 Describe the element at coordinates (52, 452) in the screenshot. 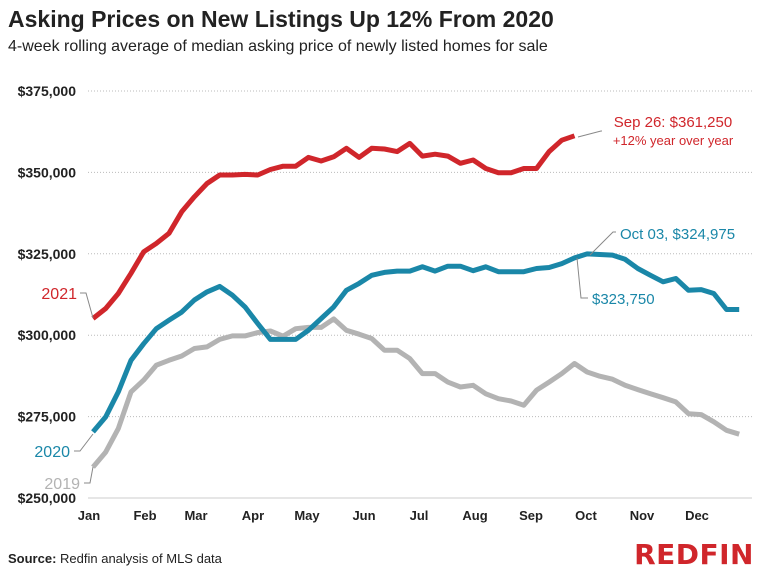

I see `series-label-2020: 2020` at that location.